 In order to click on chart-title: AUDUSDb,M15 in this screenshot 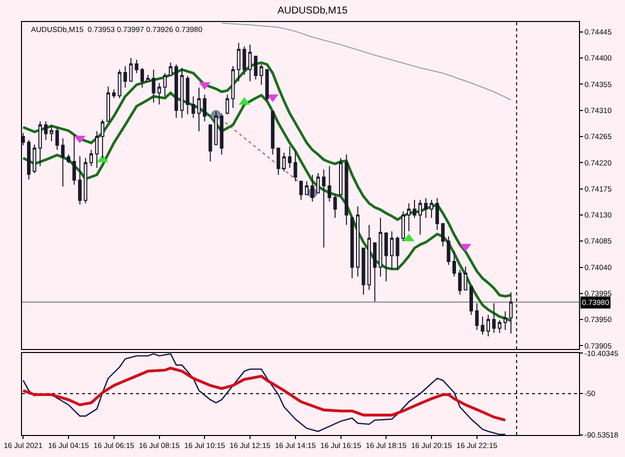, I will do `click(312, 11)`.